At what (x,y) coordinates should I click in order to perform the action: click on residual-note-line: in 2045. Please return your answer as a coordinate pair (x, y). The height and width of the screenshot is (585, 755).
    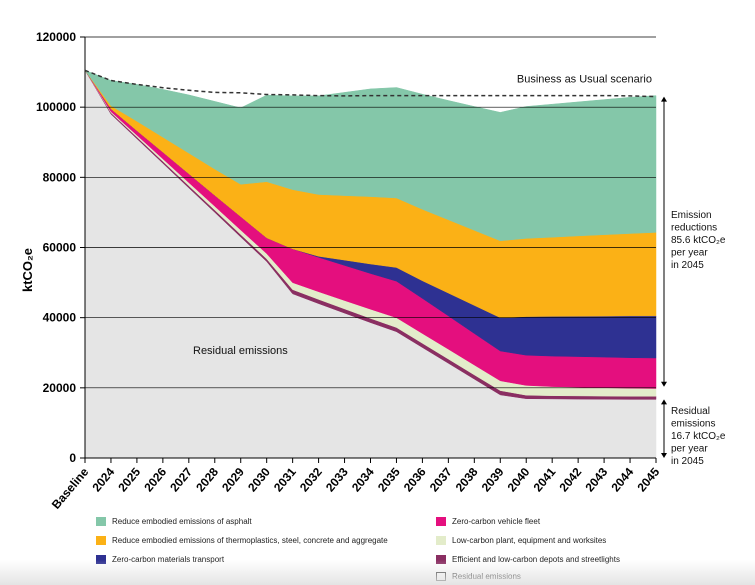
    Looking at the image, I should click on (687, 461).